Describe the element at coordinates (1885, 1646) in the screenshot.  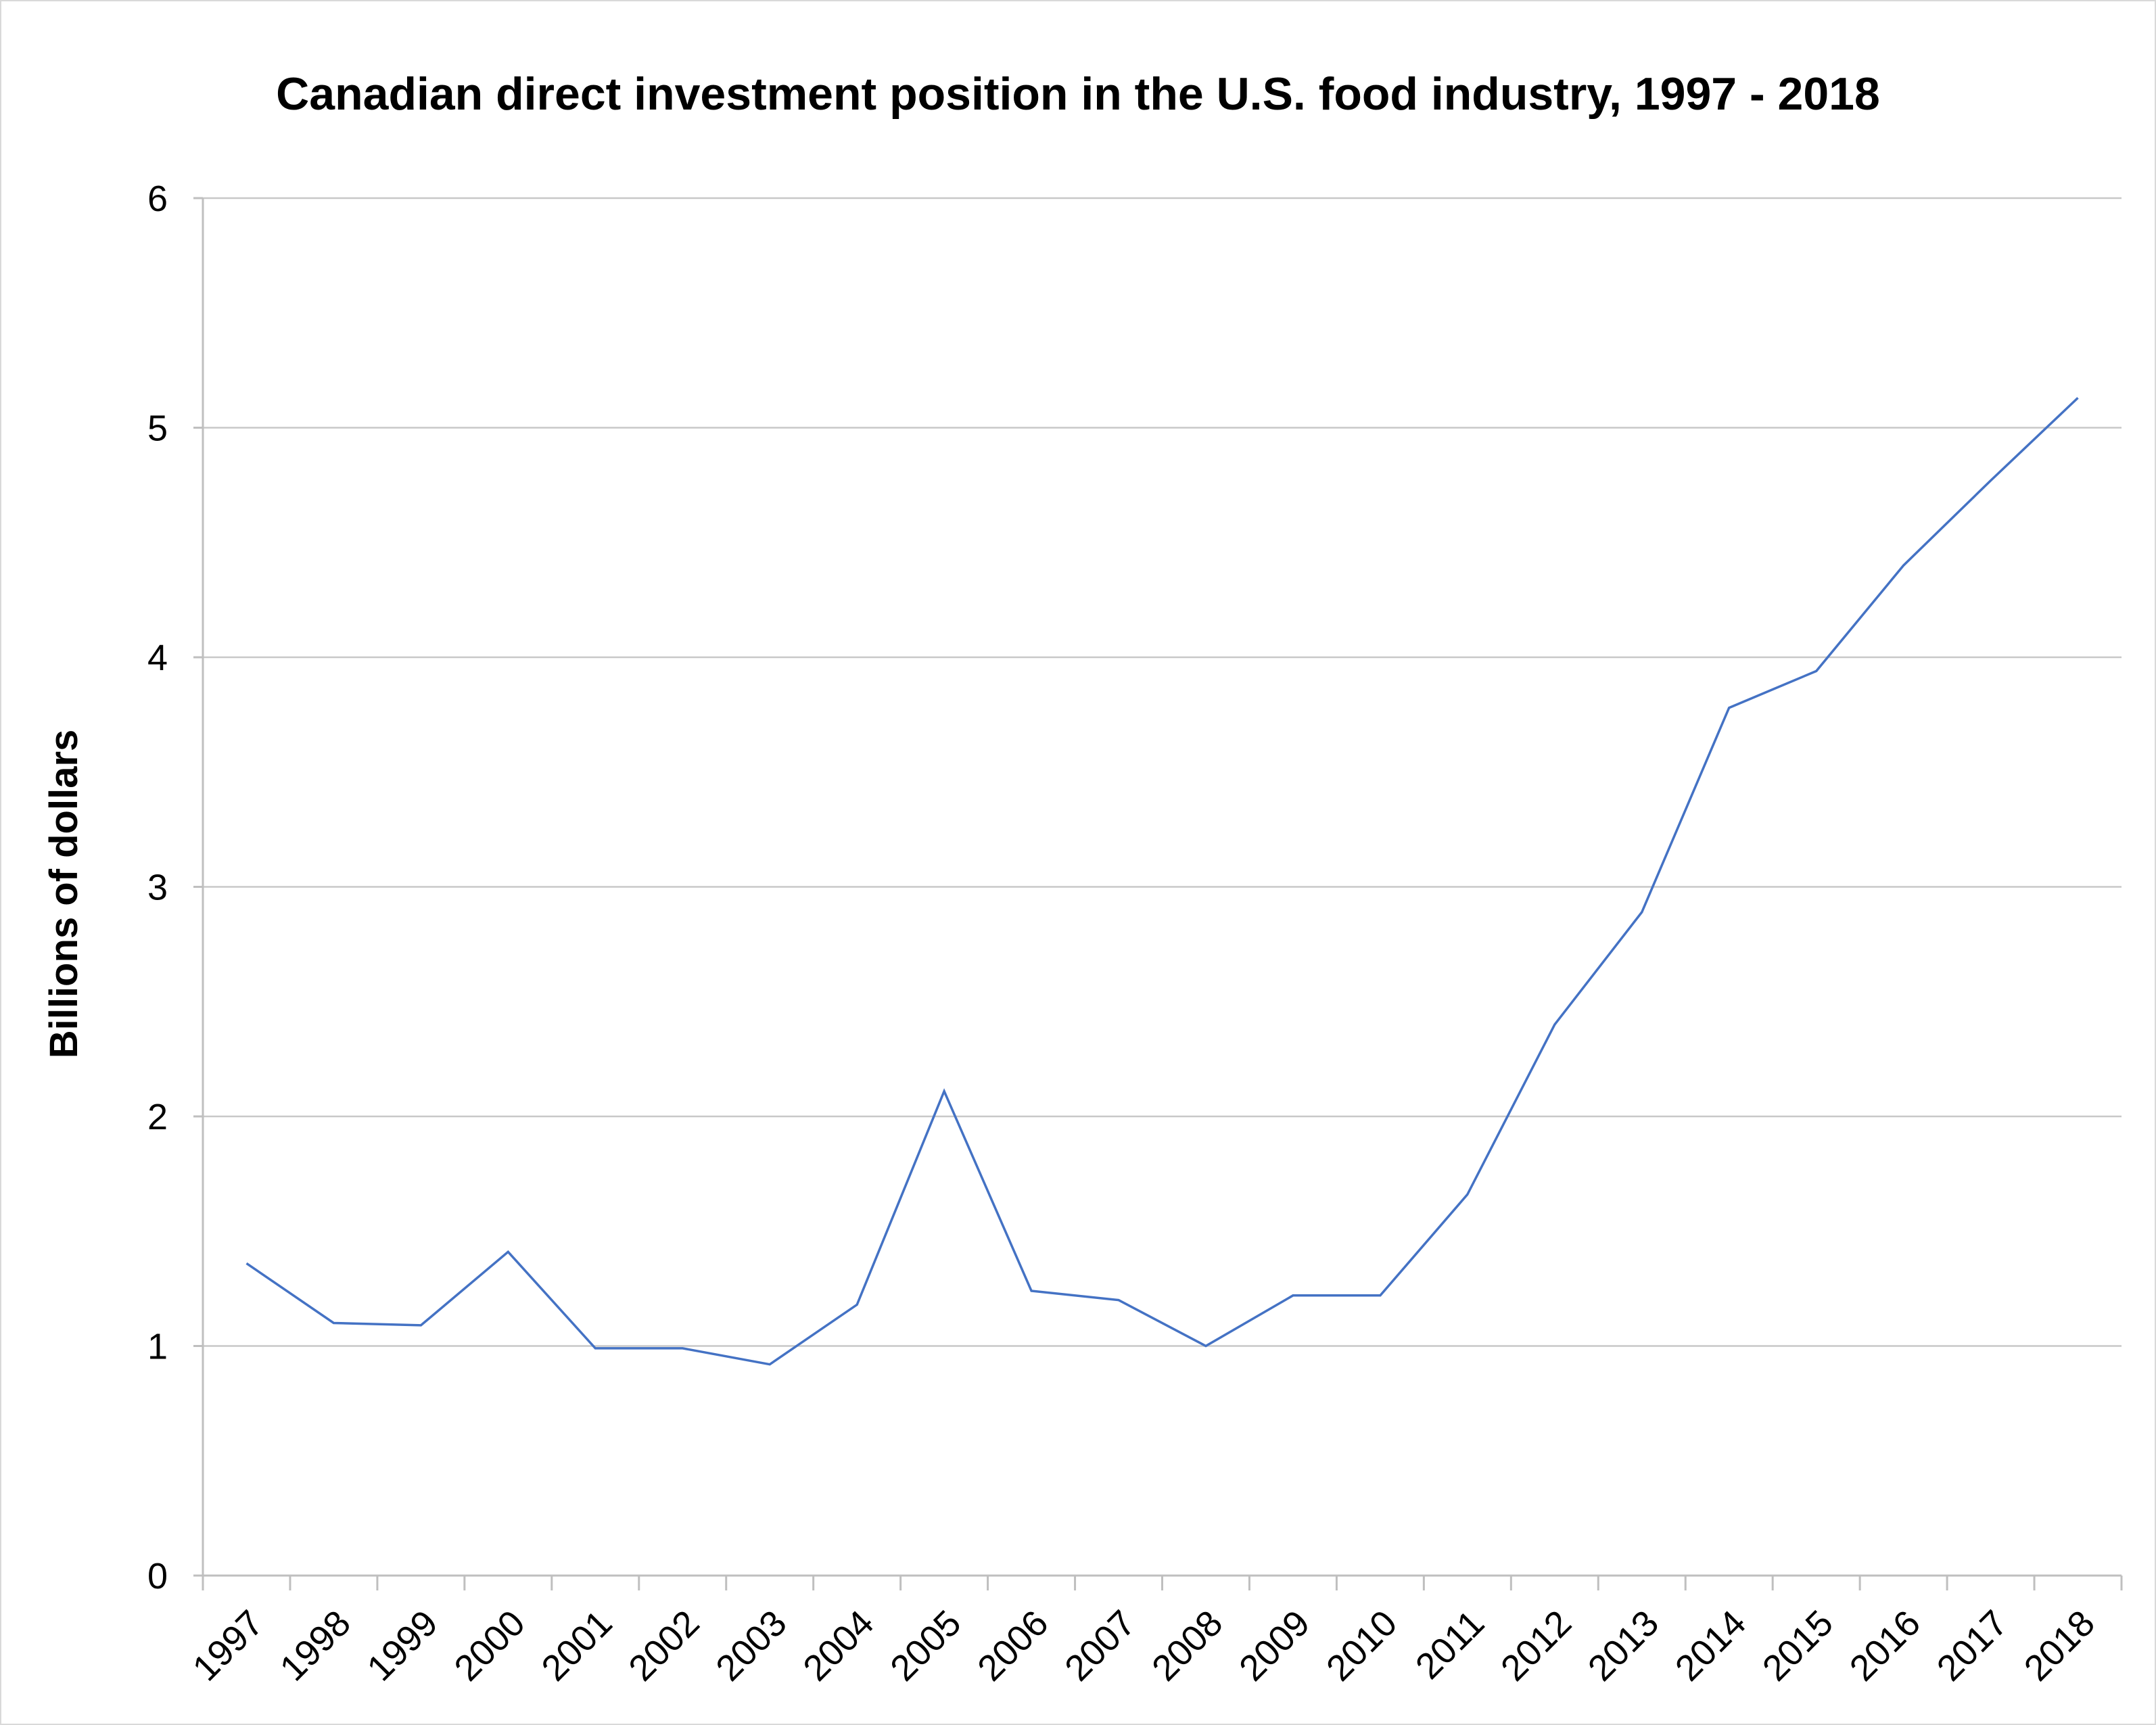
I see `x-tick-label: 2016` at that location.